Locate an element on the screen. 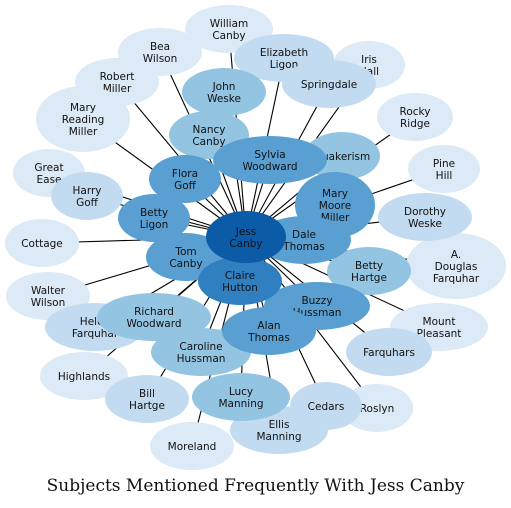 This screenshot has height=508, width=511. node-cottage: Cottage is located at coordinates (42, 243).